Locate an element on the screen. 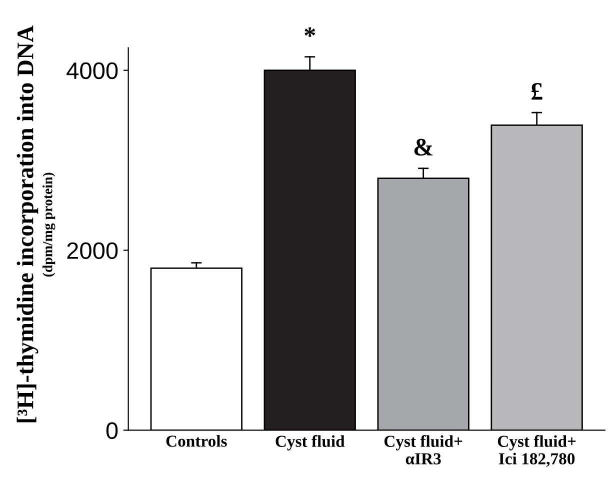 Image resolution: width=611 pixels, height=478 pixels. x-tick-label: Cyst fluid+ αIR3 is located at coordinates (423, 449).